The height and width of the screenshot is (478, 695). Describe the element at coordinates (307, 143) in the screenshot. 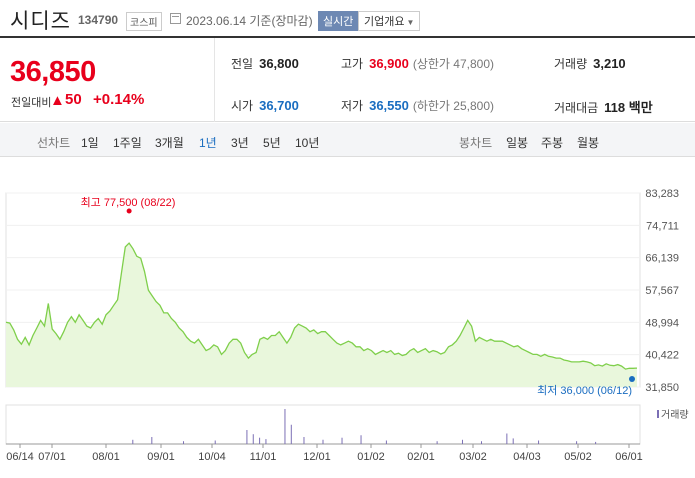

I see `period-10y: 10년` at that location.